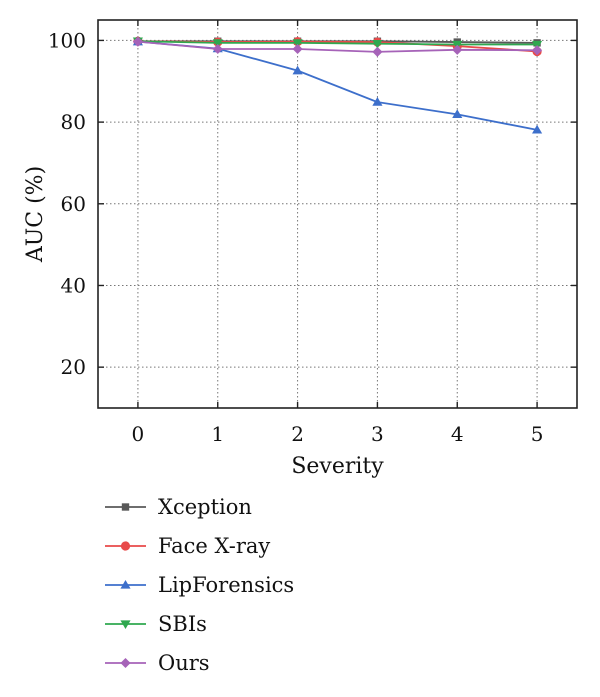 The width and height of the screenshot is (600, 697). I want to click on legend-item: LipForensics, so click(199, 585).